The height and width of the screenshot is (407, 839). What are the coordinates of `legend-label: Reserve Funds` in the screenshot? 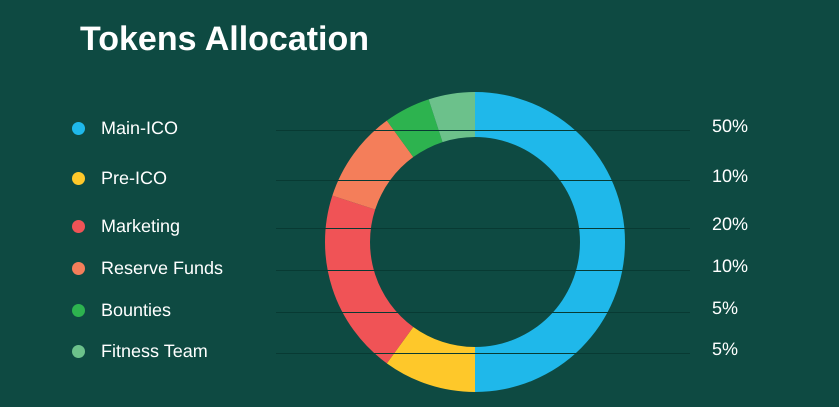 It's located at (162, 268).